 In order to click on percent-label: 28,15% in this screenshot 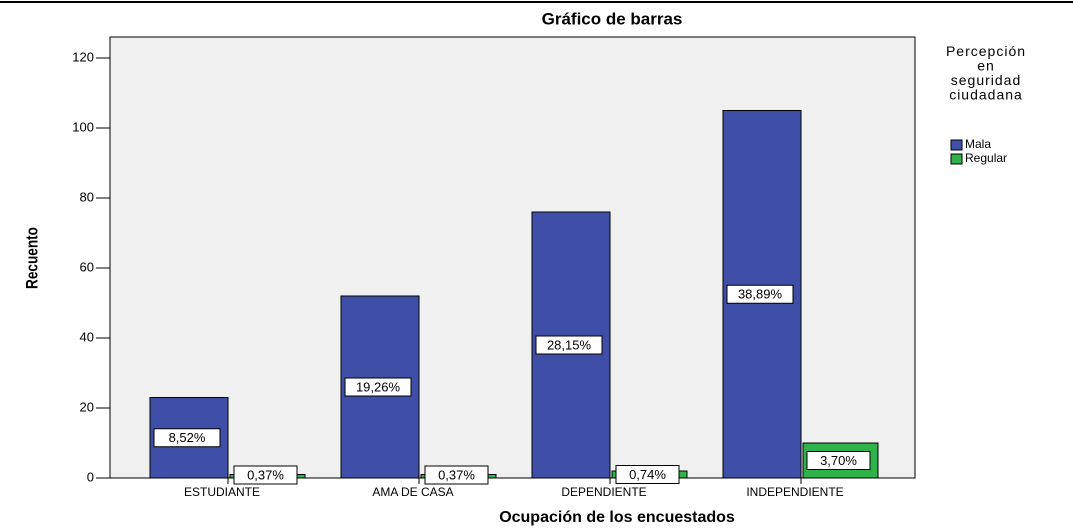, I will do `click(569, 345)`.